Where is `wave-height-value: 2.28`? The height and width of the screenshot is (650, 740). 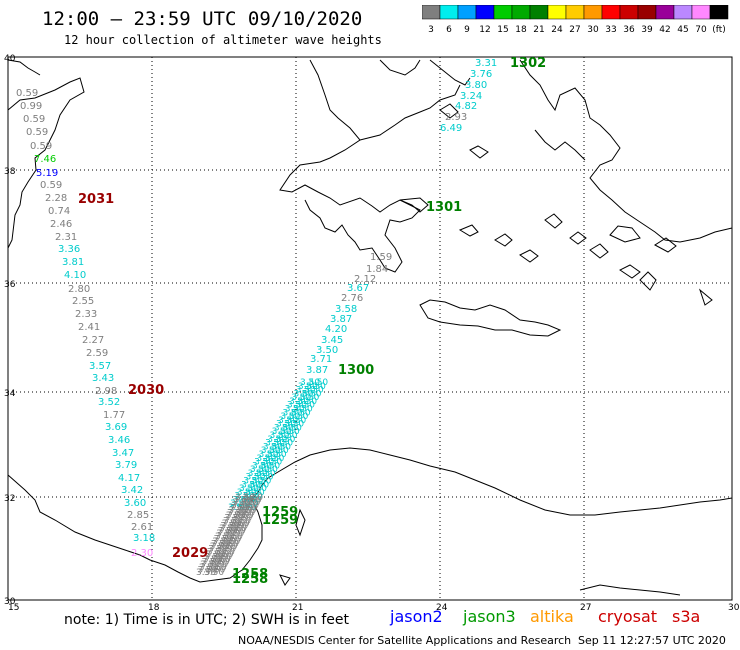
wave-height-value: 2.28 is located at coordinates (56, 198).